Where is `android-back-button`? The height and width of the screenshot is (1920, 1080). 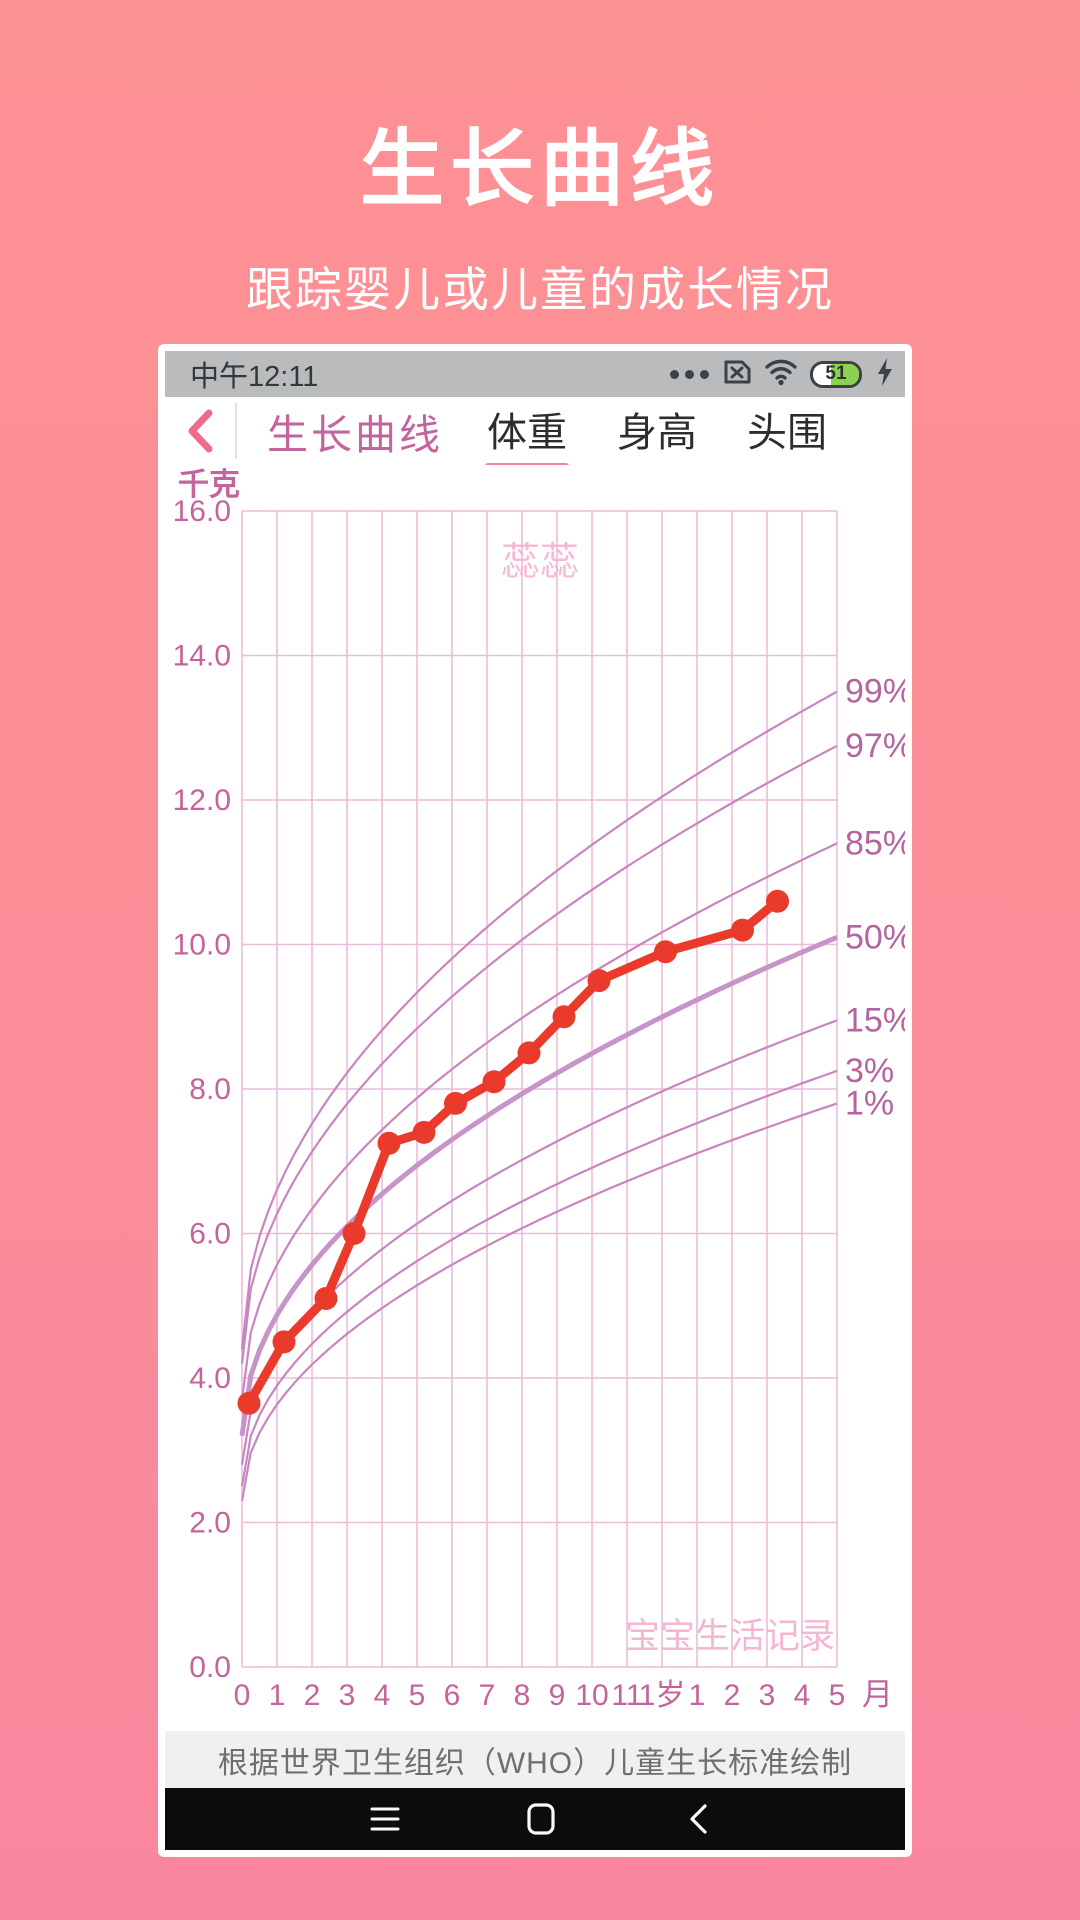 android-back-button is located at coordinates (698, 1819).